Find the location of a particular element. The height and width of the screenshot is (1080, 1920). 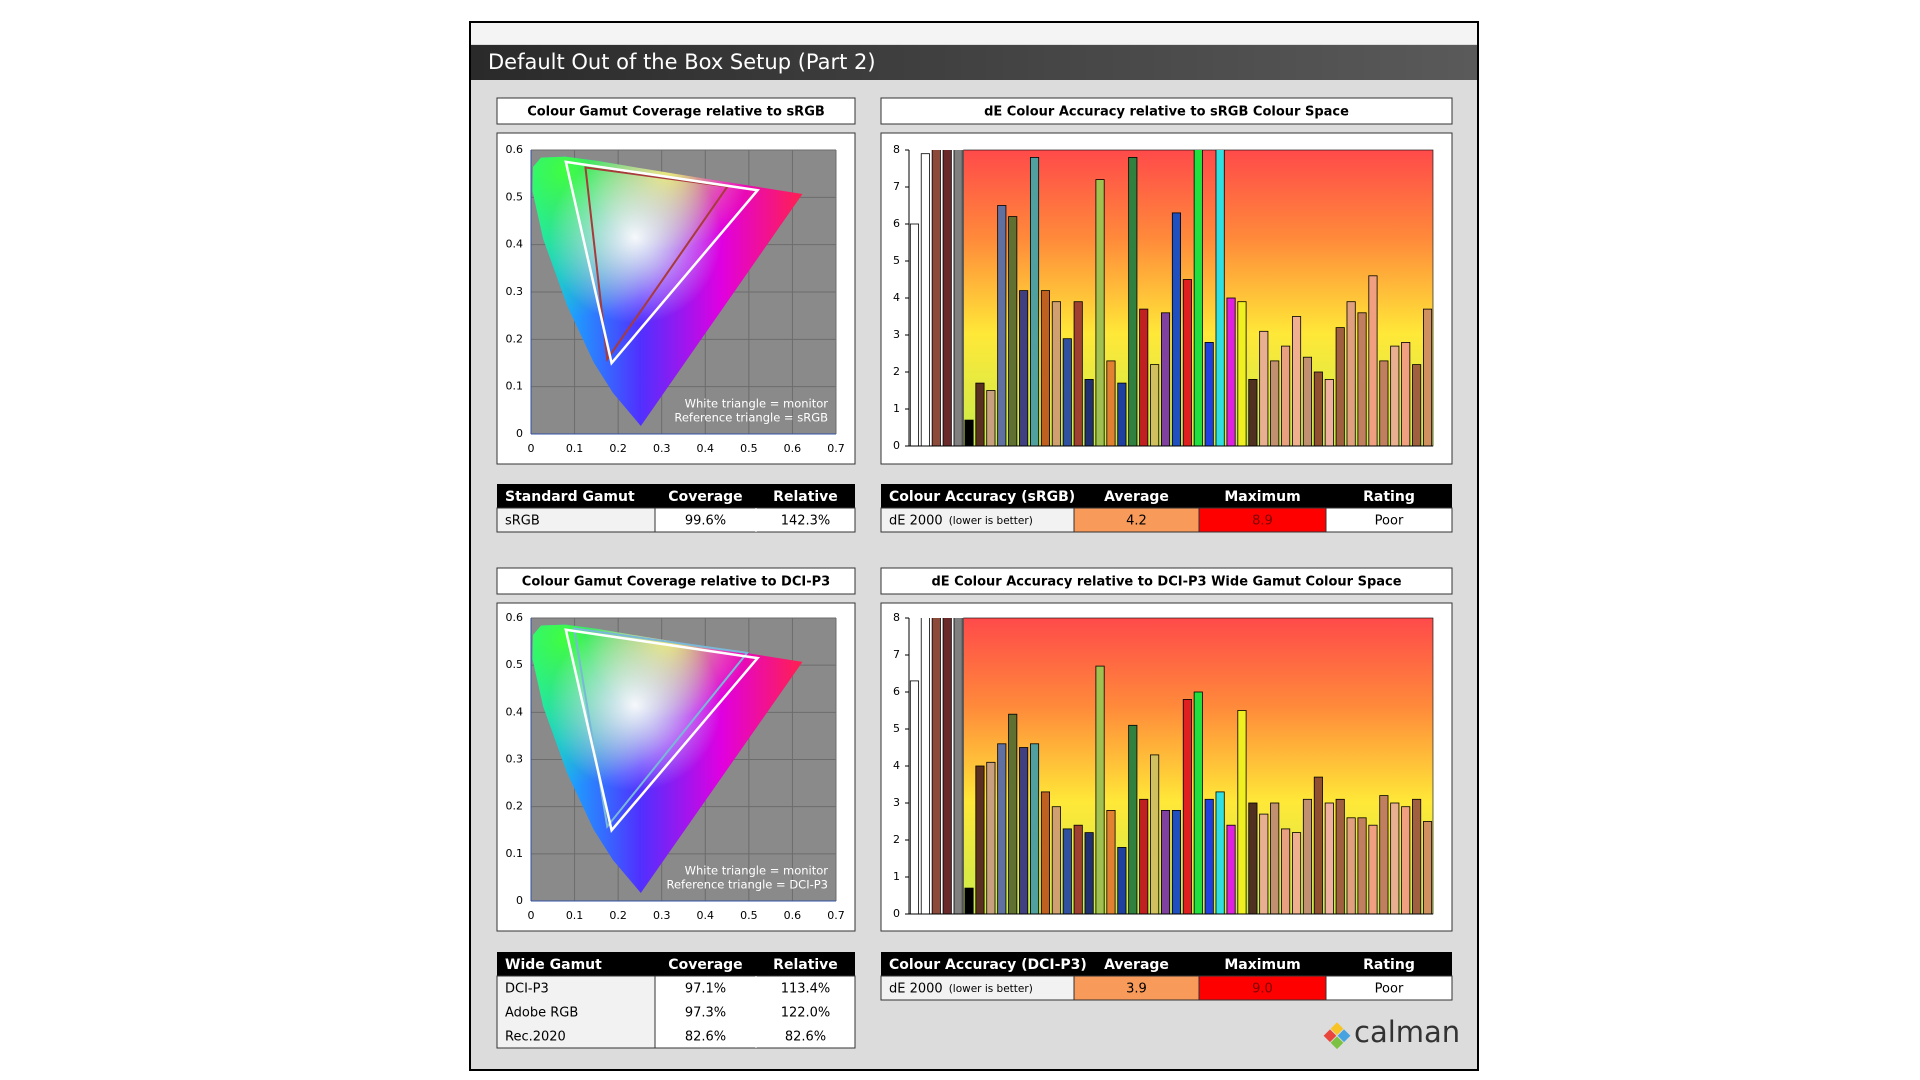

y-tick-label: 4 is located at coordinates (896, 297).